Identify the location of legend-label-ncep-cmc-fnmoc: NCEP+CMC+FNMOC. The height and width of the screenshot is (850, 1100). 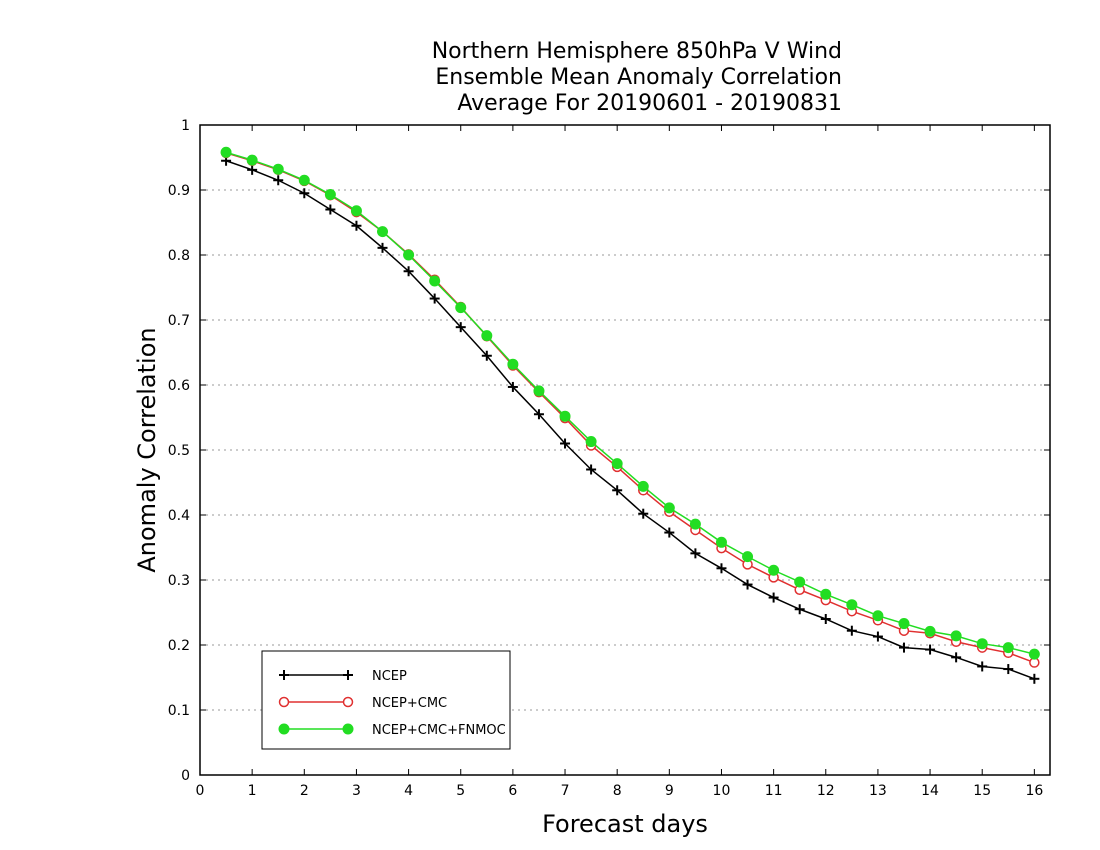
(439, 730).